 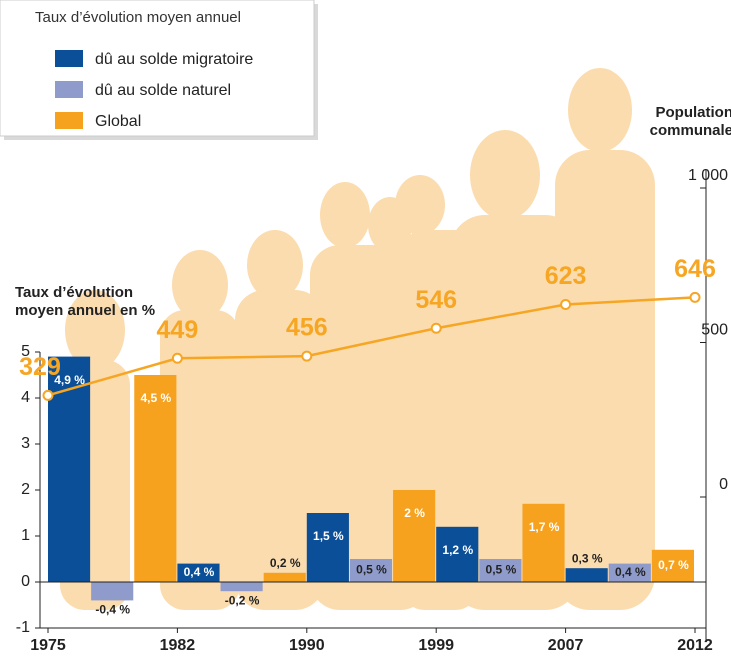 What do you see at coordinates (85, 301) in the screenshot?
I see `y-axis-title: Taux d’évolution moyen annuel en %` at bounding box center [85, 301].